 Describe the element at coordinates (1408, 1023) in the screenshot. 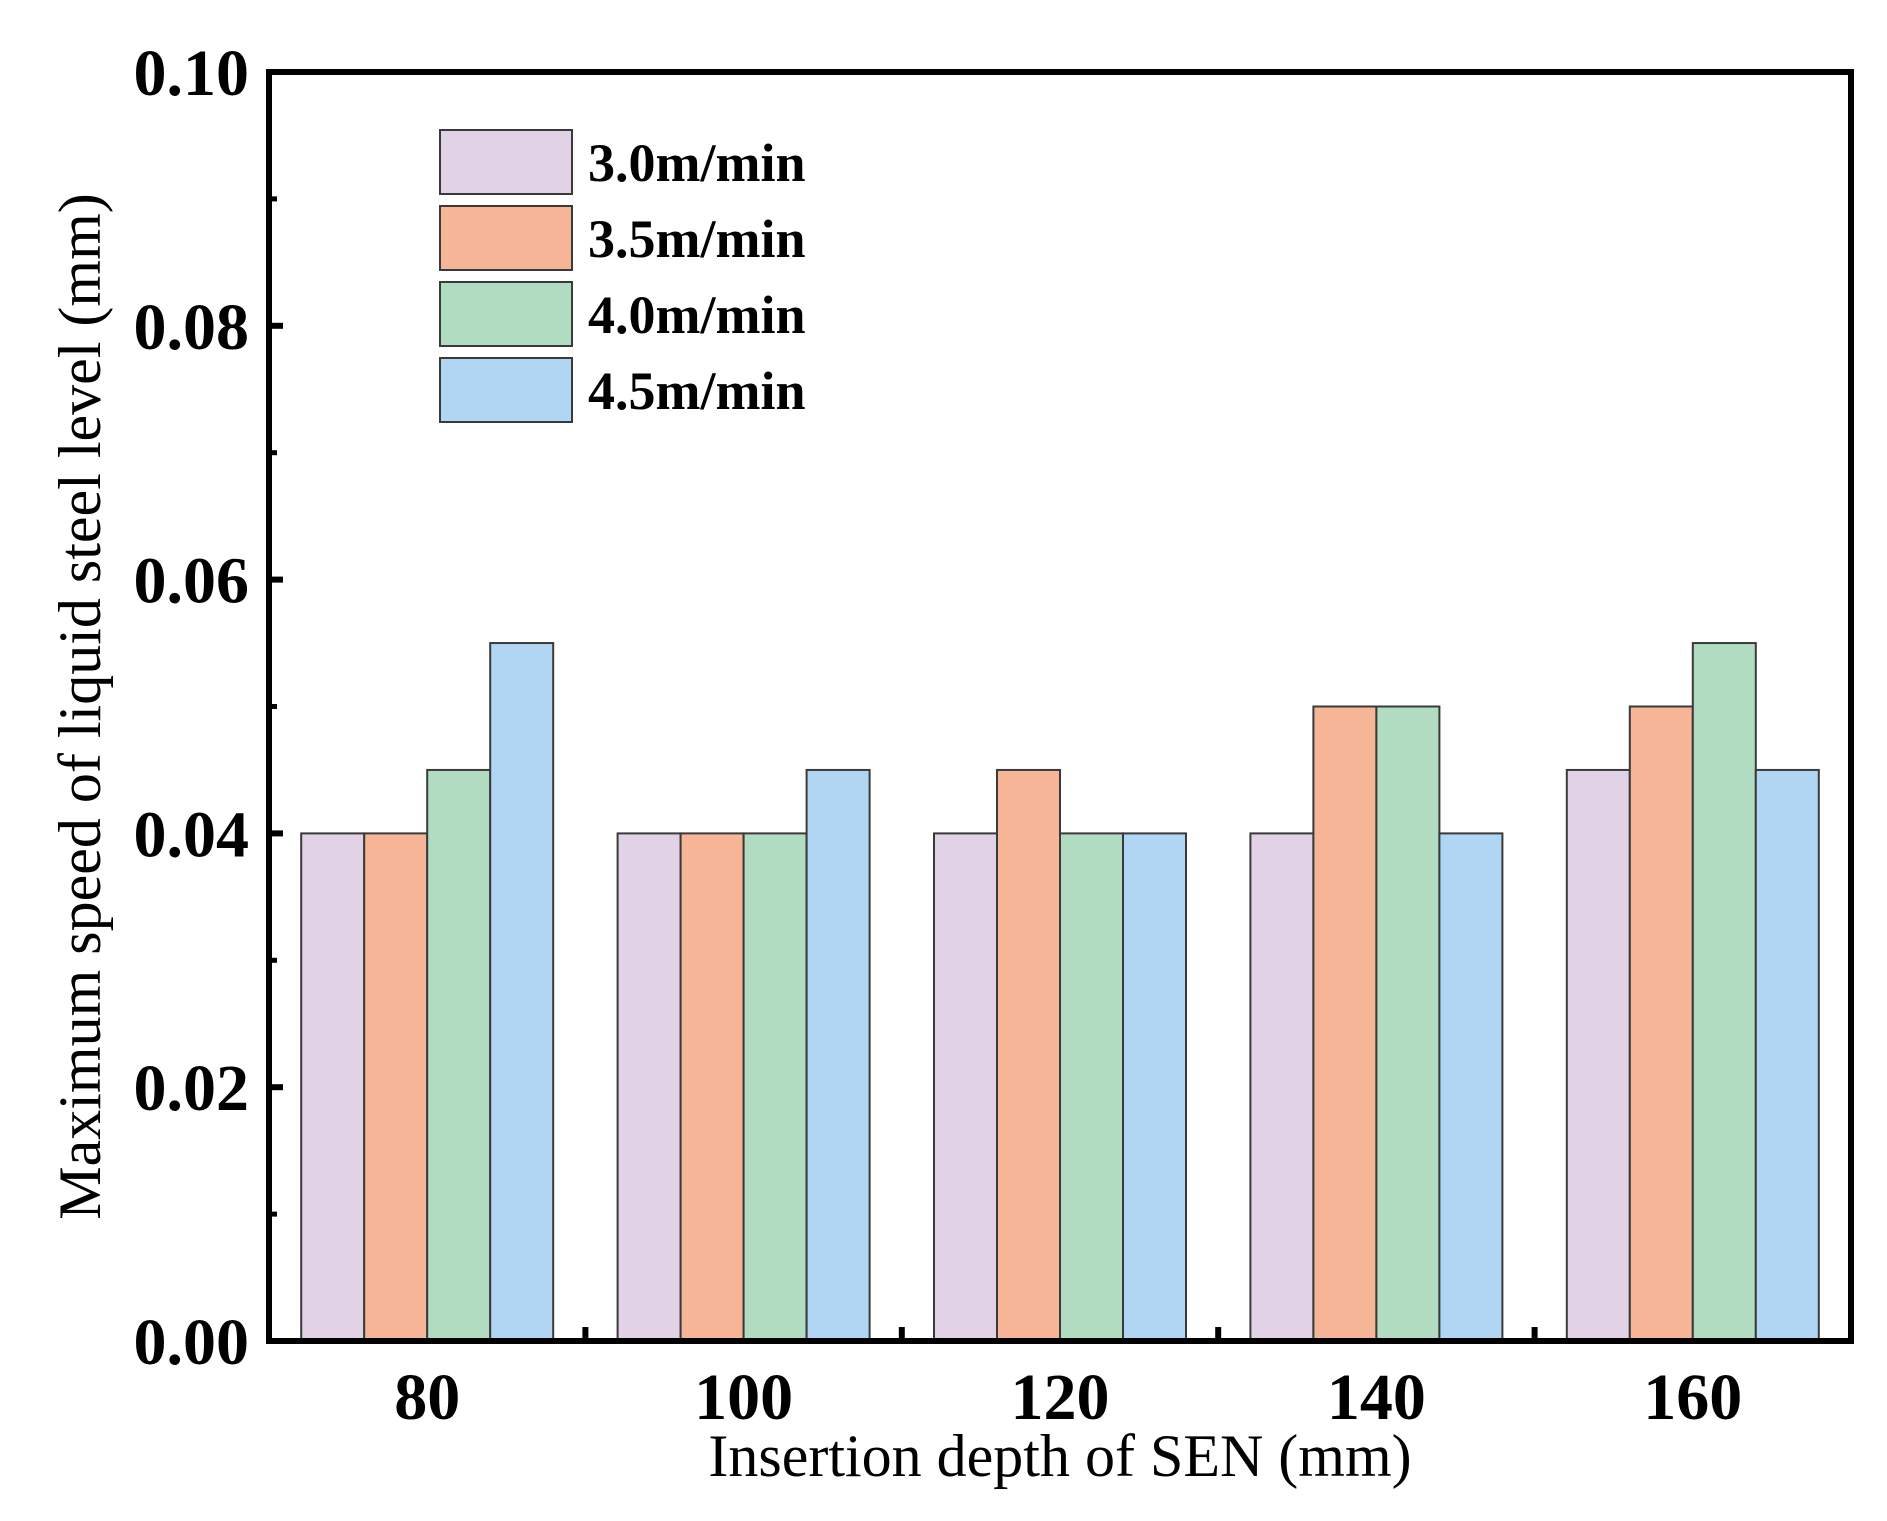

I see `bar-4.0m/min-140` at that location.